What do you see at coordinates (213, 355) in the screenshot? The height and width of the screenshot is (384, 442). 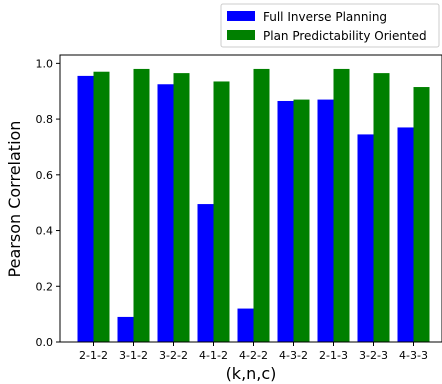 I see `x-tick-label: 4-1-2` at bounding box center [213, 355].